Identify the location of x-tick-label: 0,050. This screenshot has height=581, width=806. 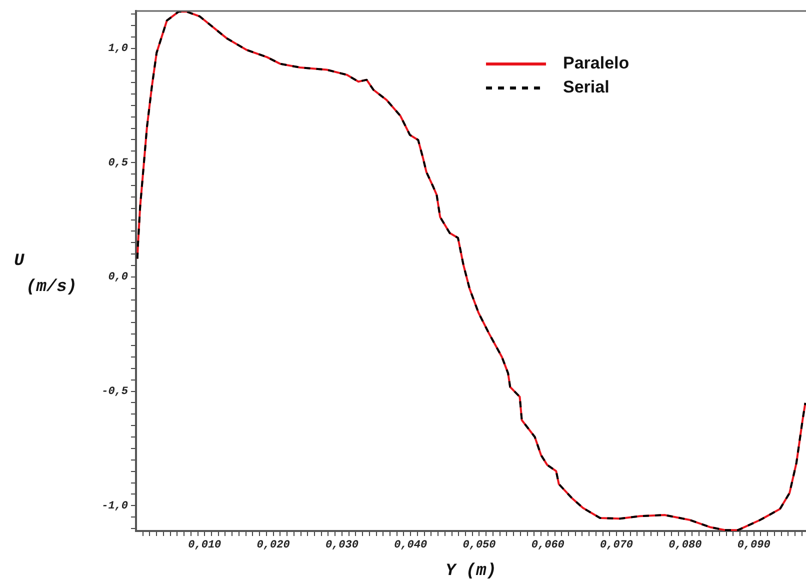
(479, 545).